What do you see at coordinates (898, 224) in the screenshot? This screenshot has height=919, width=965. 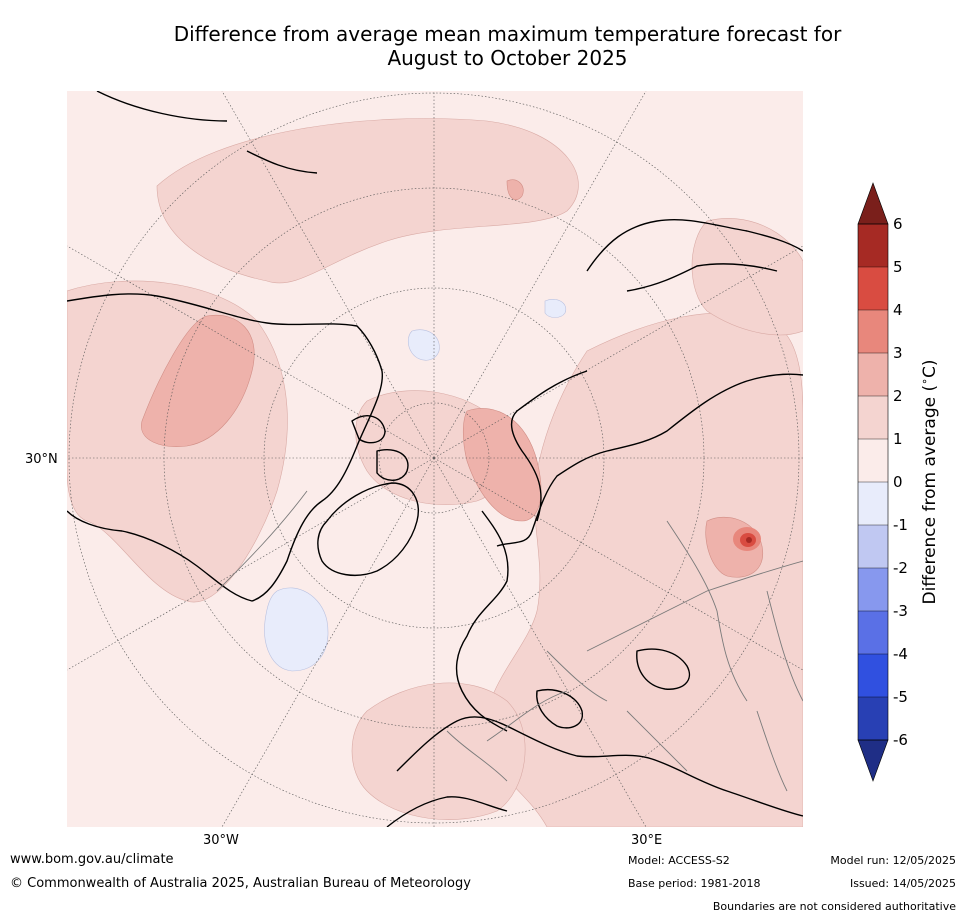 I see `colorbar-tick-label: 6` at bounding box center [898, 224].